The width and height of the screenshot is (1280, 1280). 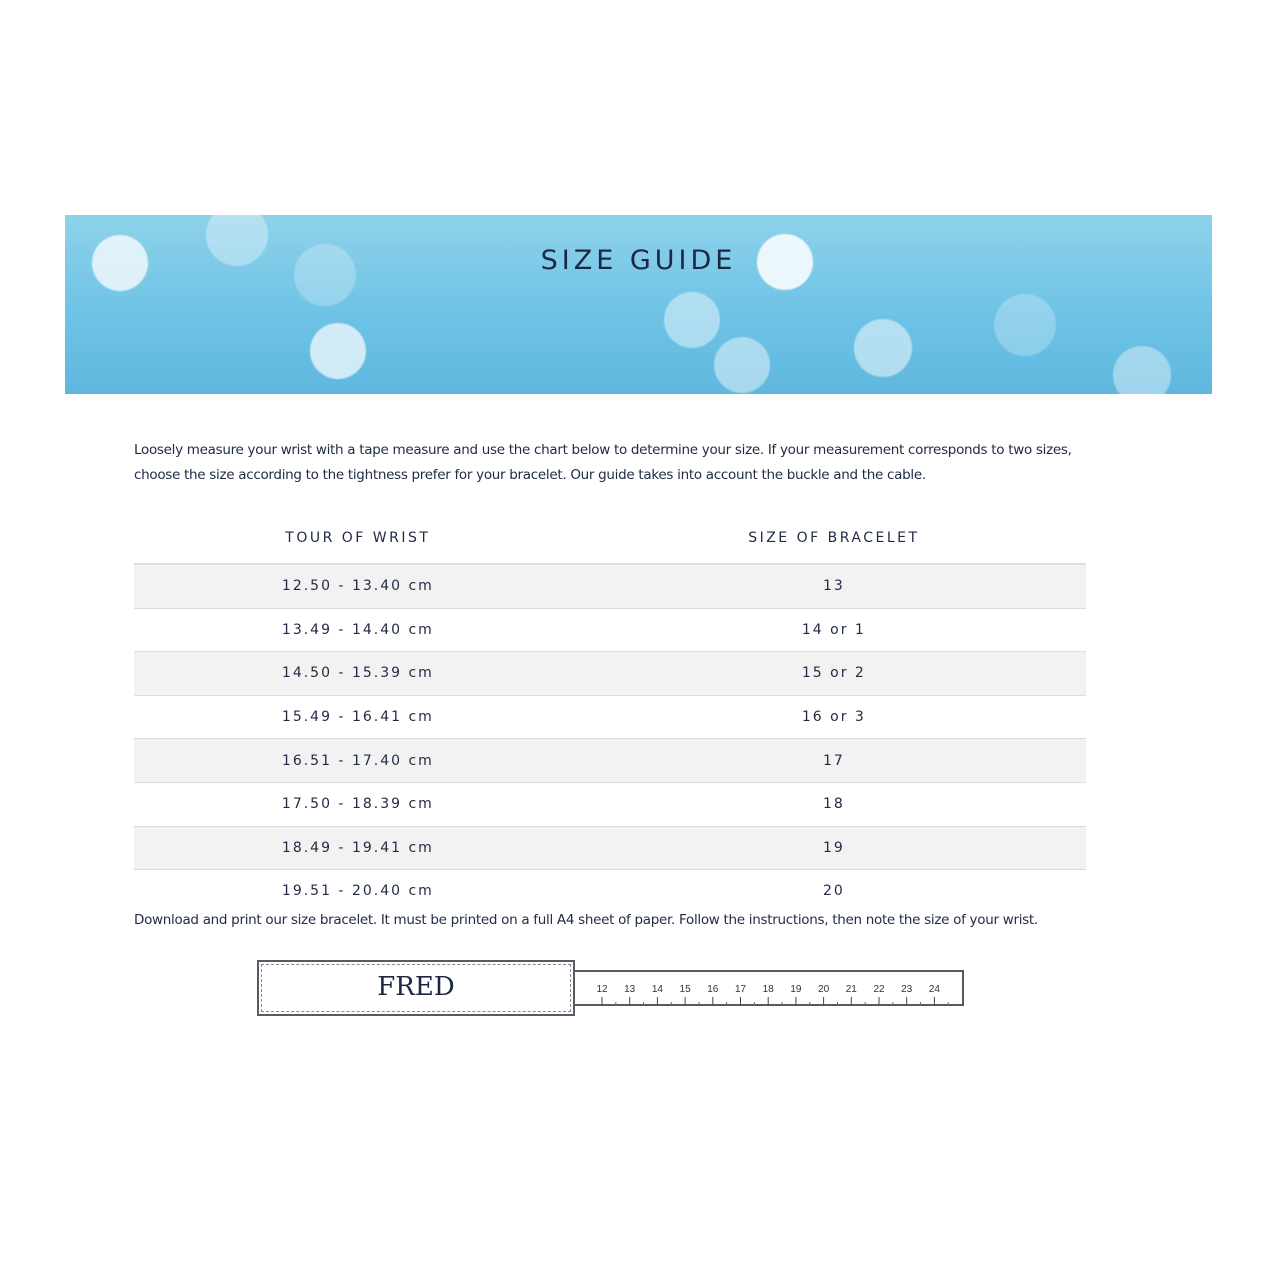 I want to click on table-row: 19.51 - 20.40 cm 20, so click(x=610, y=891).